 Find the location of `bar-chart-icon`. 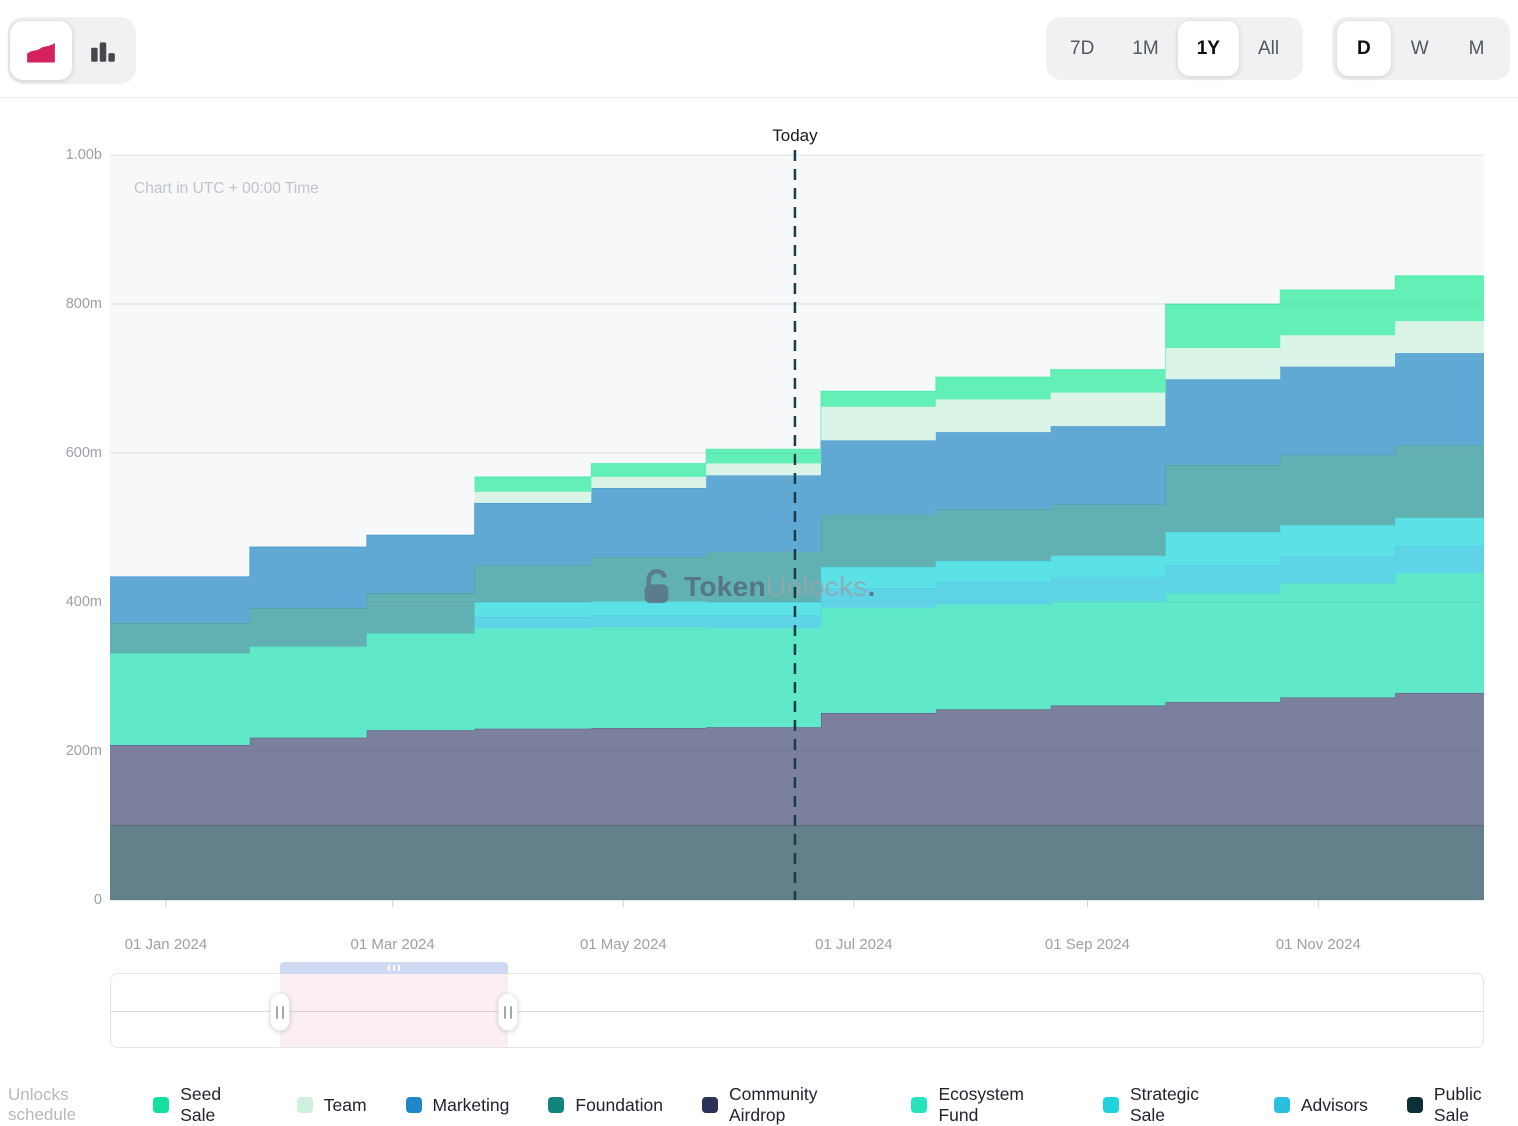

bar-chart-icon is located at coordinates (103, 51).